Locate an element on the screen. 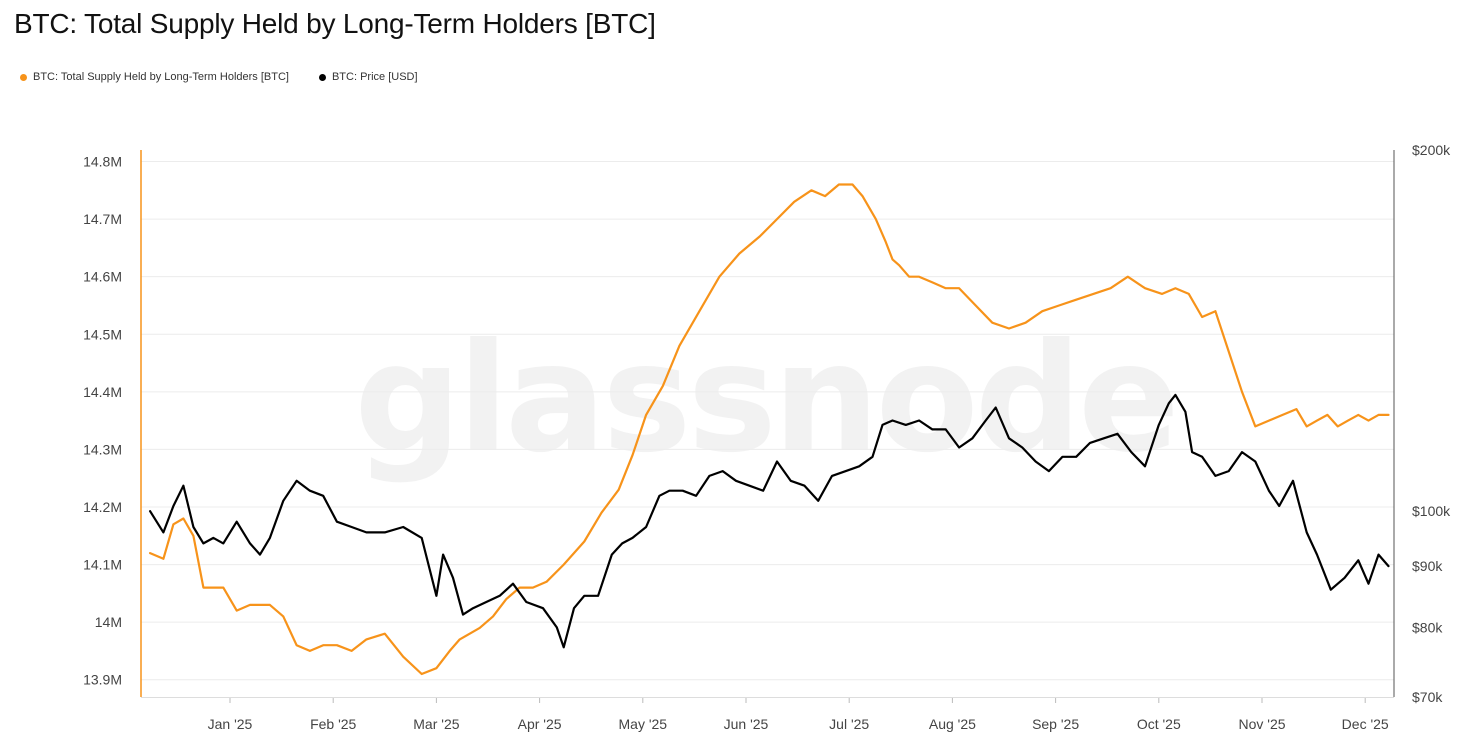  y-right-tick-label: $80k is located at coordinates (1427, 627).